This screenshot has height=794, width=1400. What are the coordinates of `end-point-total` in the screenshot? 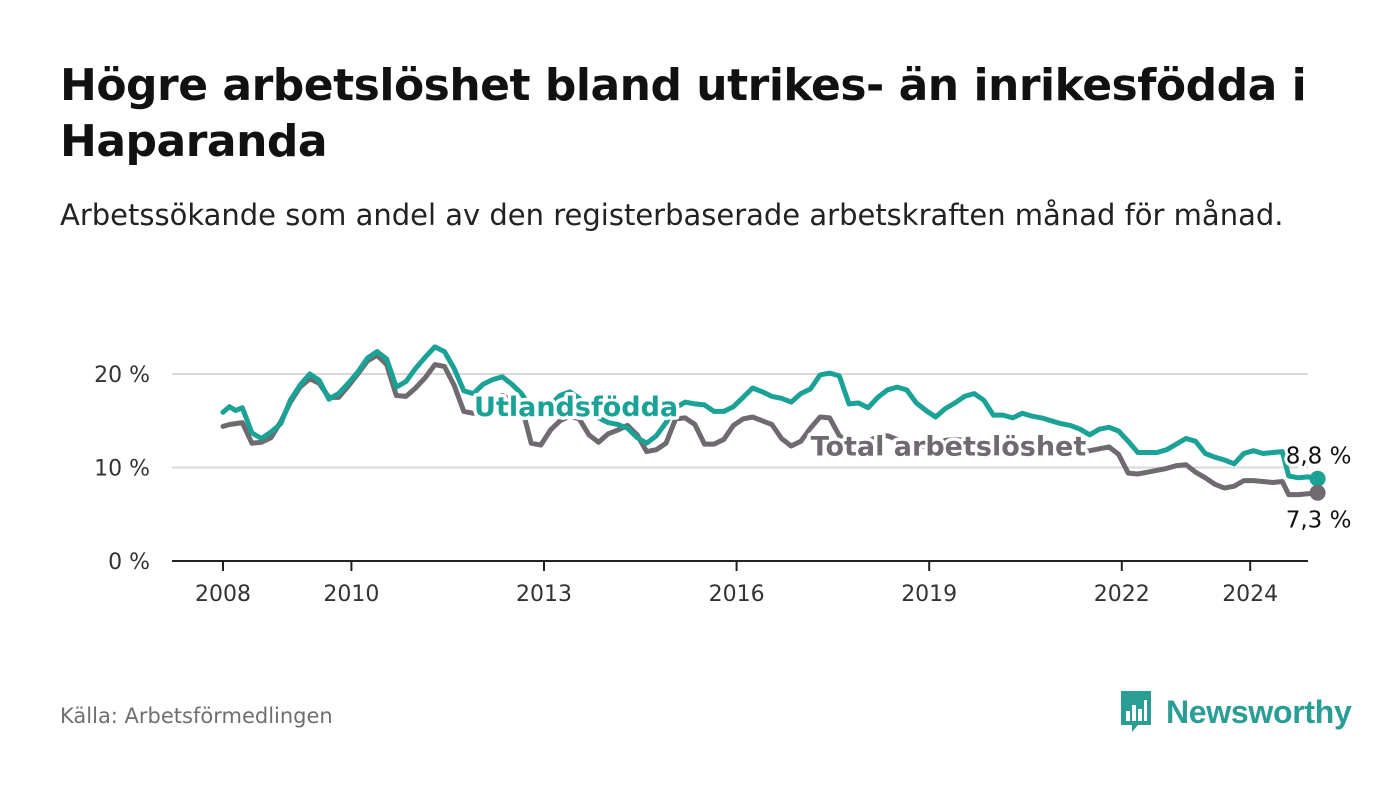 It's located at (1317, 492).